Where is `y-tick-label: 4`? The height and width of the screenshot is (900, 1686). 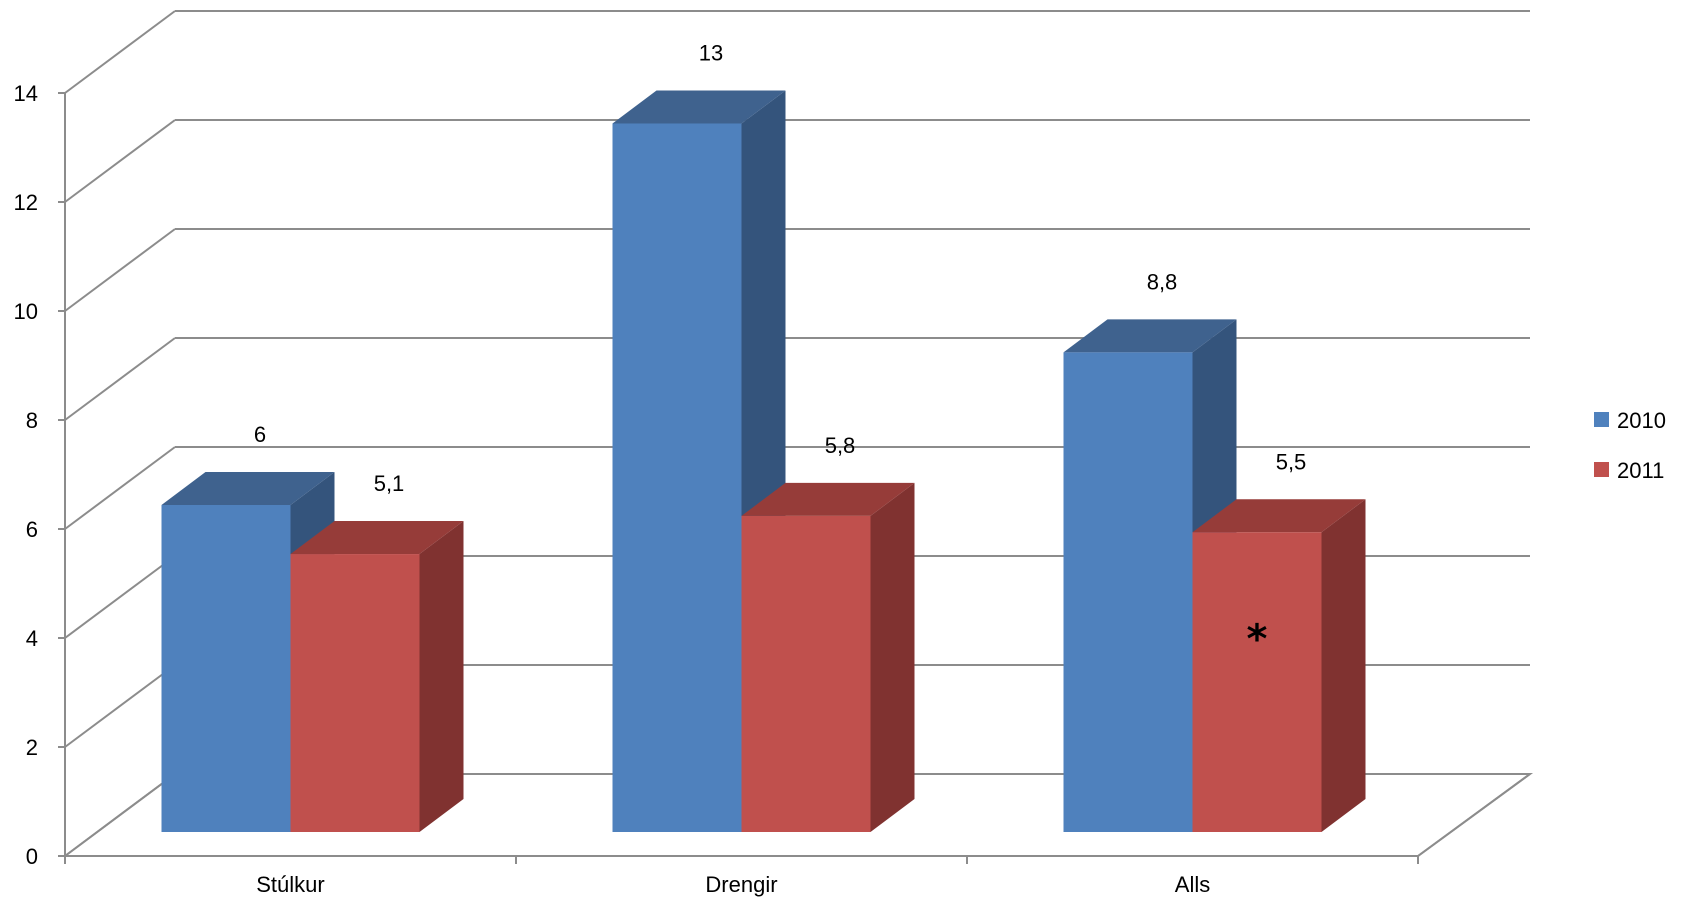 y-tick-label: 4 is located at coordinates (32, 638).